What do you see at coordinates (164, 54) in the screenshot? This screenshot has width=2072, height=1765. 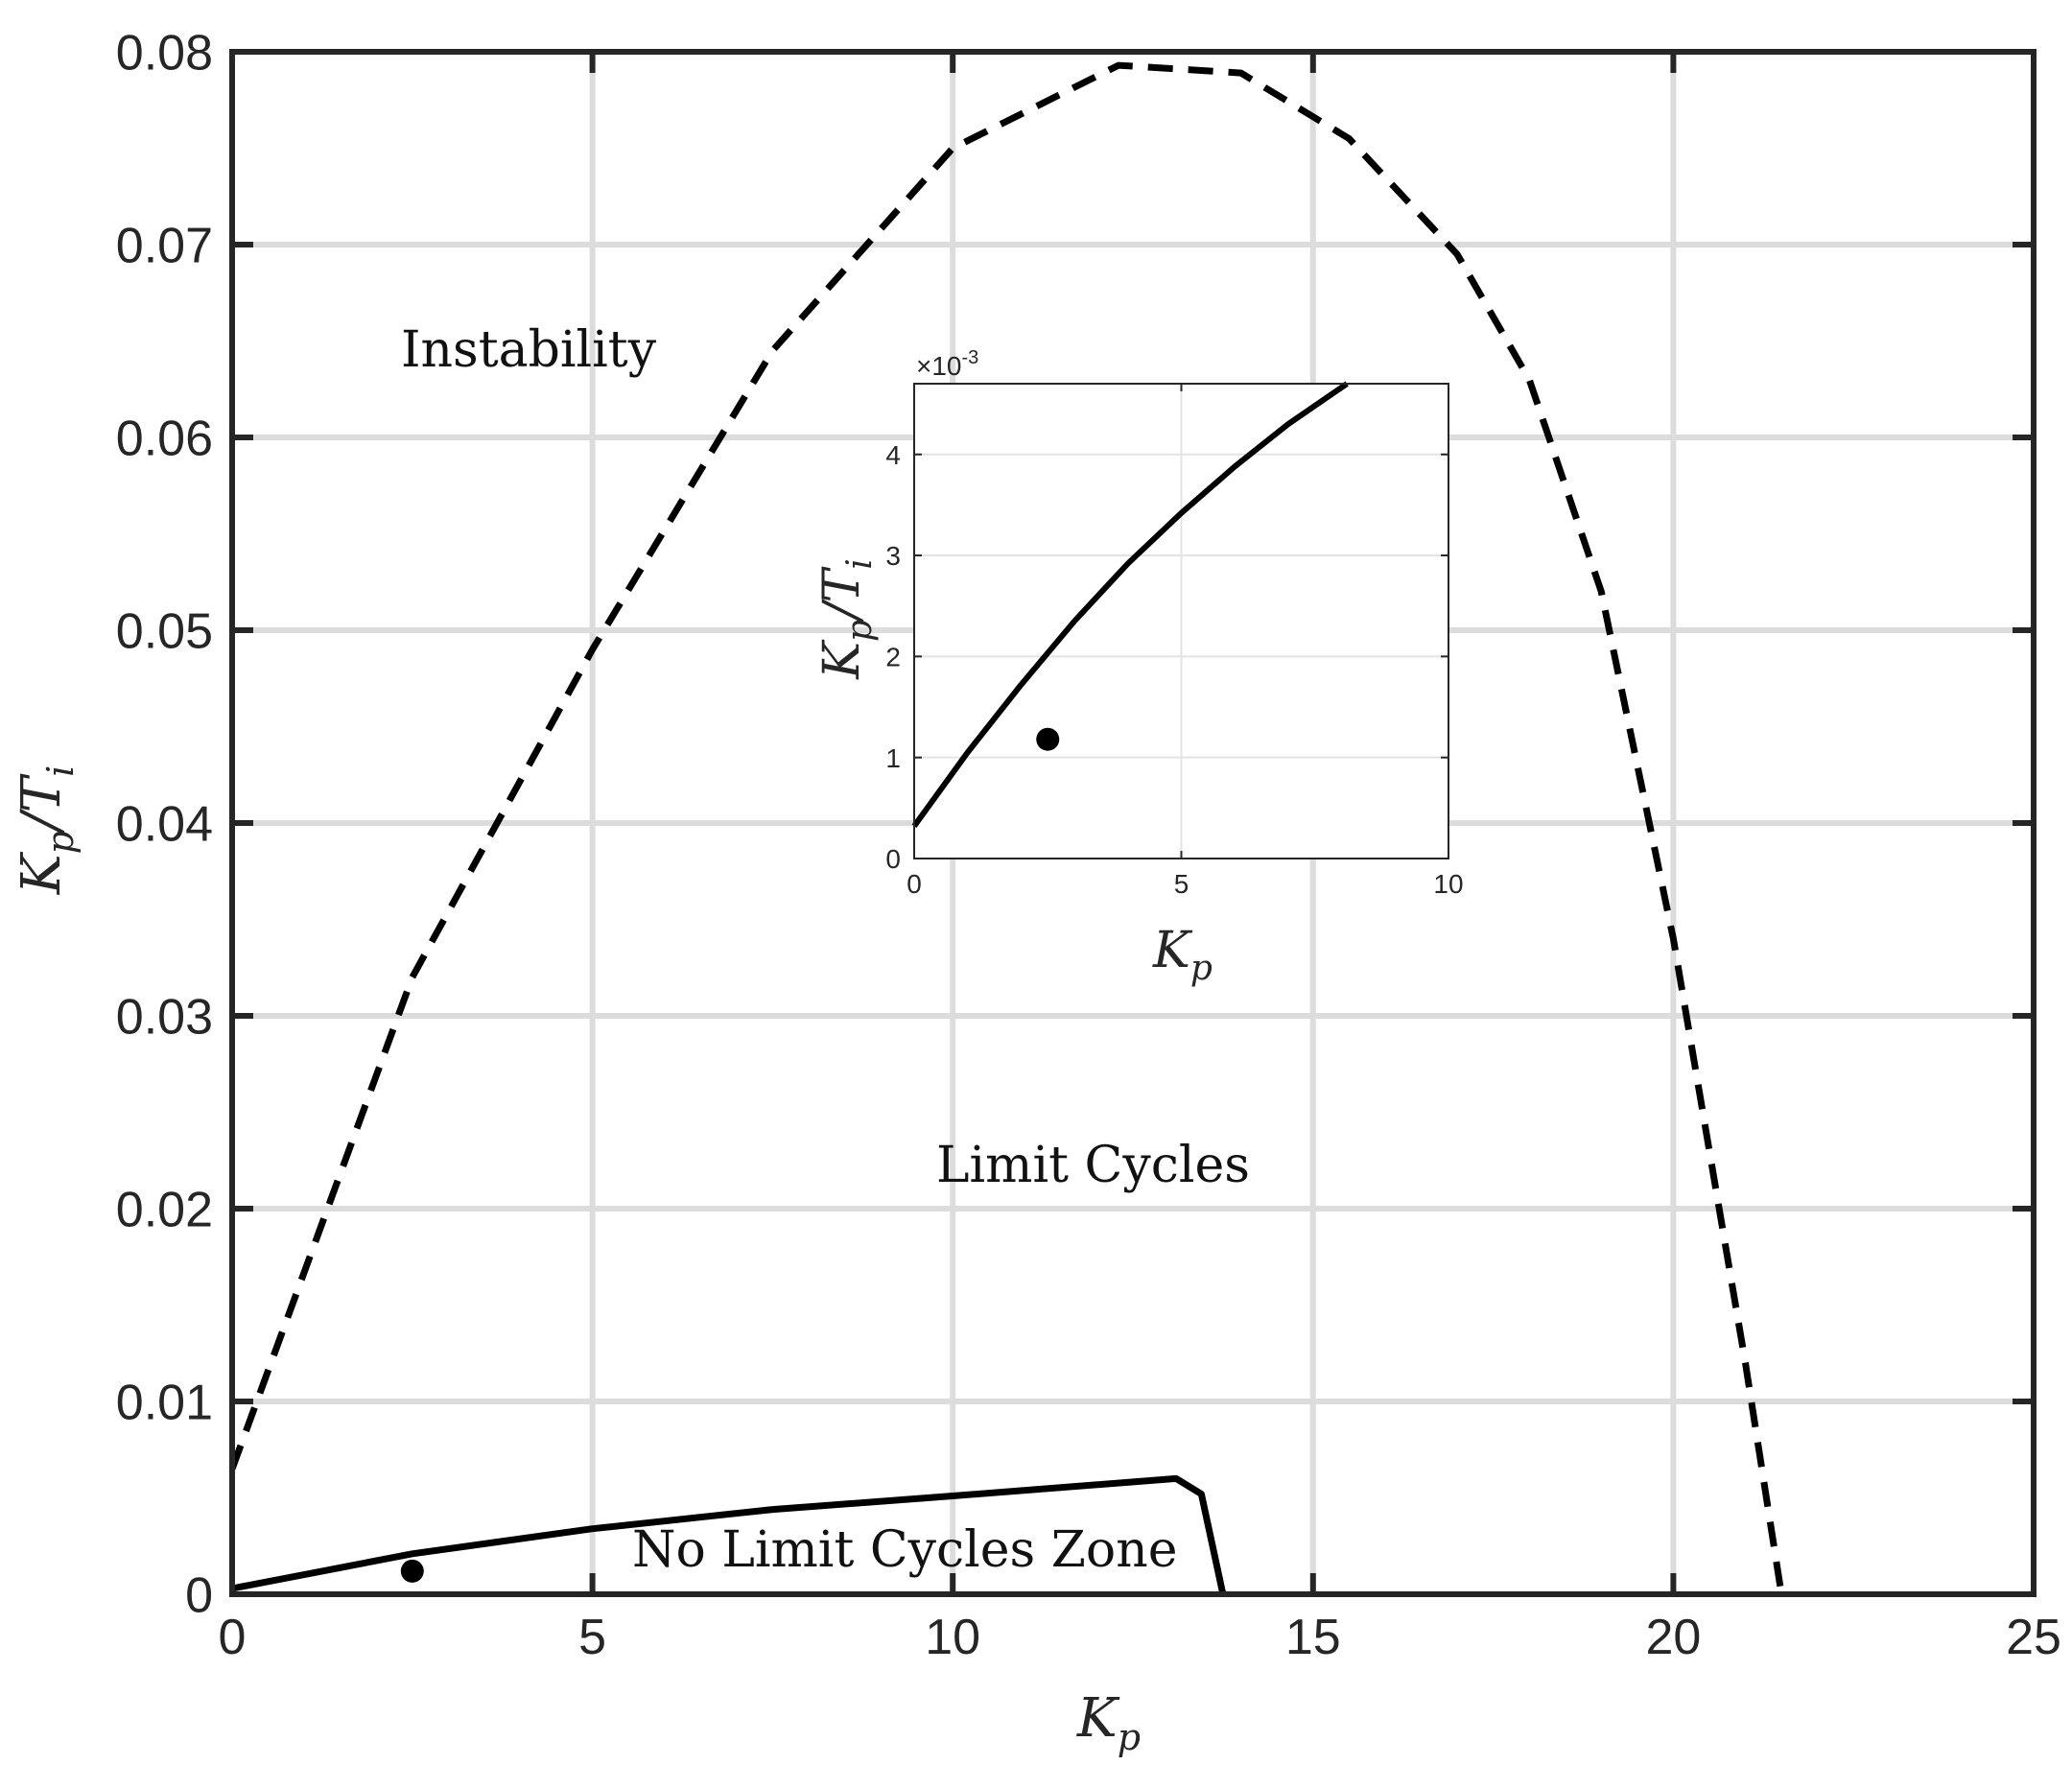 I see `main-y-tick-label: 0.08` at bounding box center [164, 54].